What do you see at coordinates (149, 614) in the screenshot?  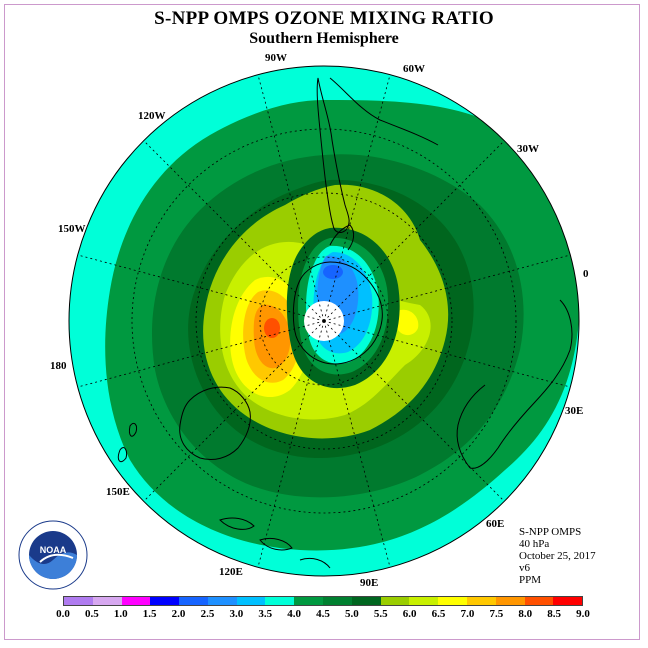 I see `color-scale-tick-label: 1.5` at bounding box center [149, 614].